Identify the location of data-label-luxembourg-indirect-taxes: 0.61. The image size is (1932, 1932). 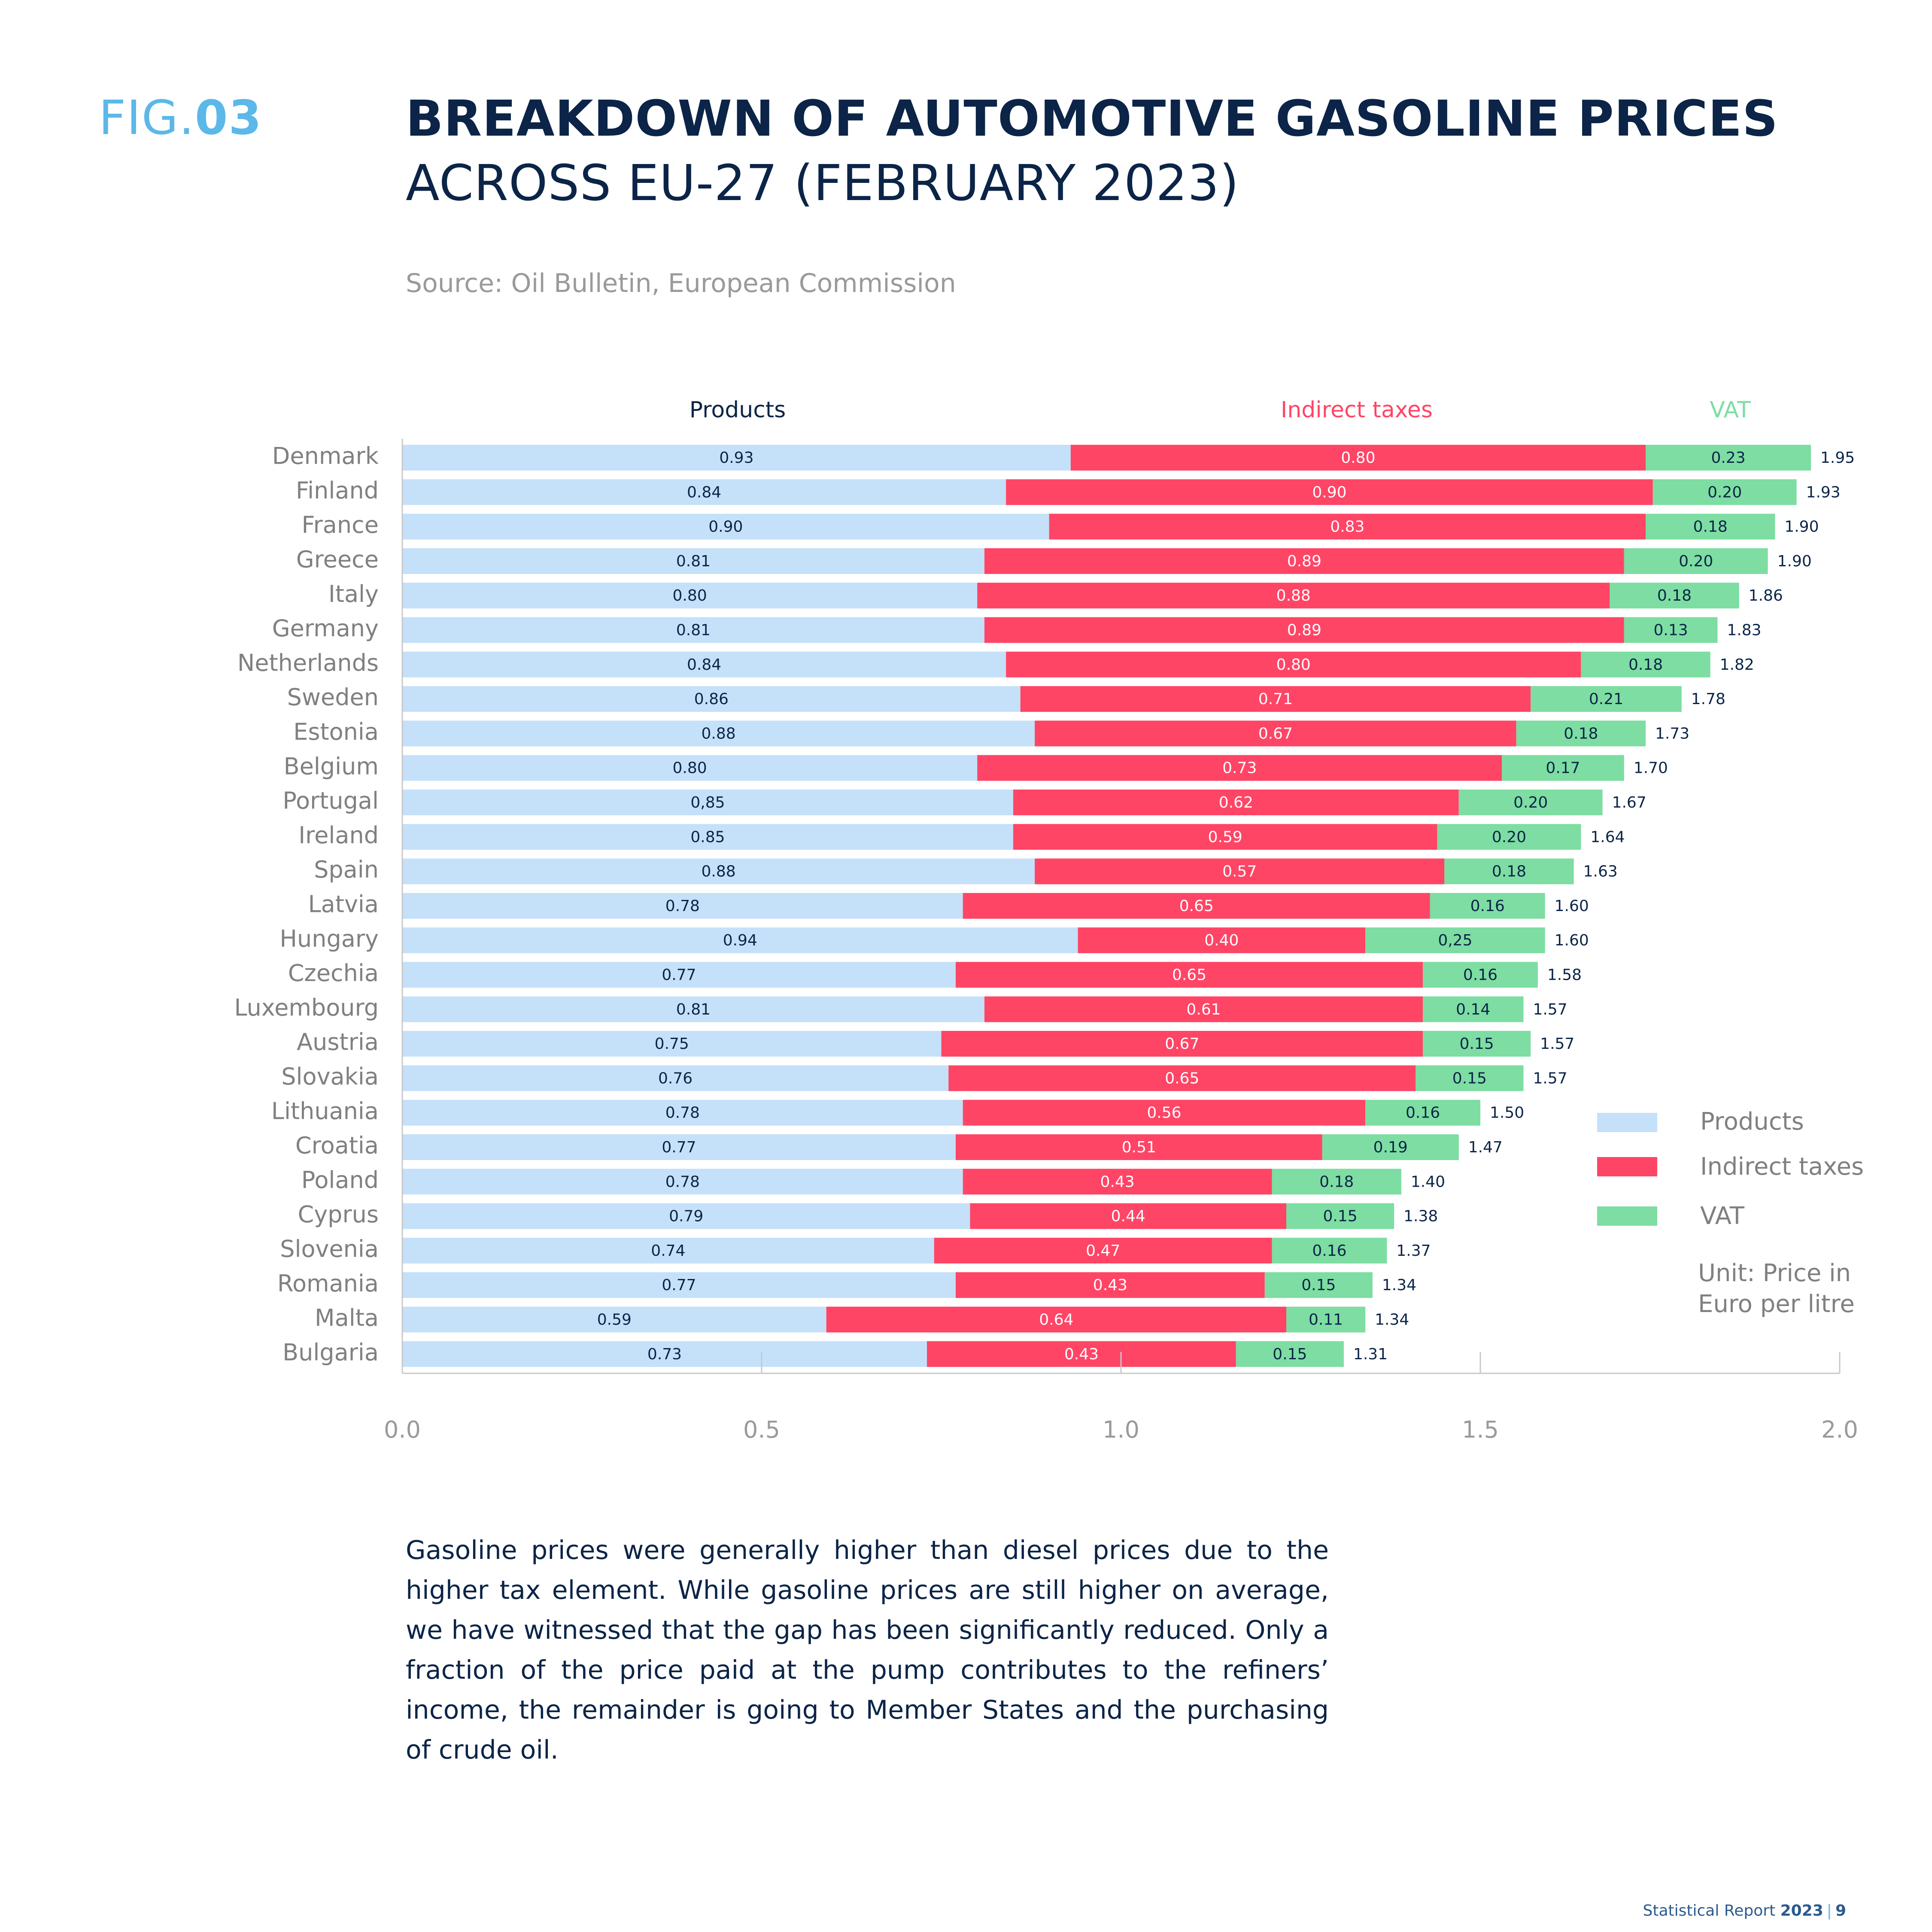
(1203, 1009).